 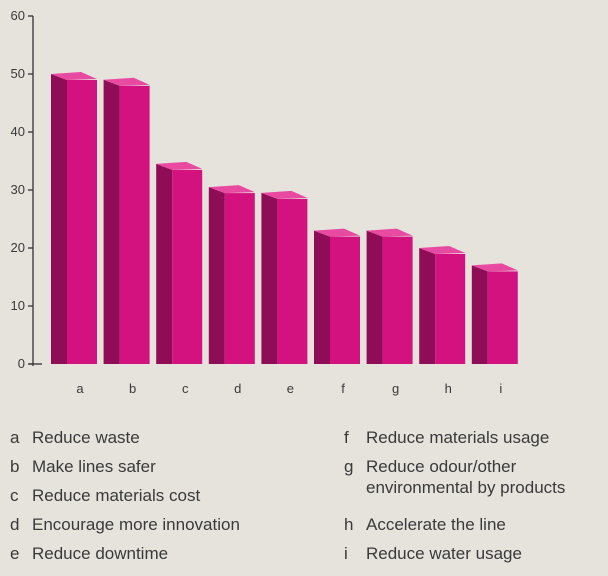 What do you see at coordinates (185, 388) in the screenshot?
I see `x-tick-label: c` at bounding box center [185, 388].